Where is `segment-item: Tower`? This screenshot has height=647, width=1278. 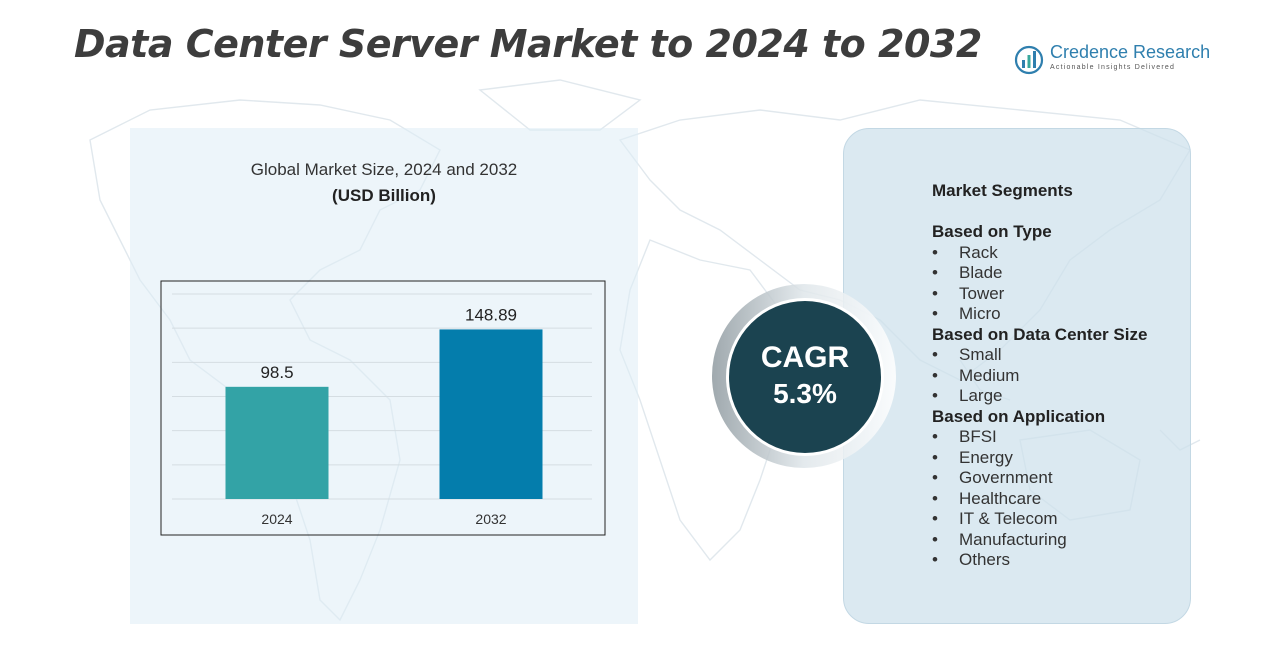
segment-item: Tower is located at coordinates (1057, 294).